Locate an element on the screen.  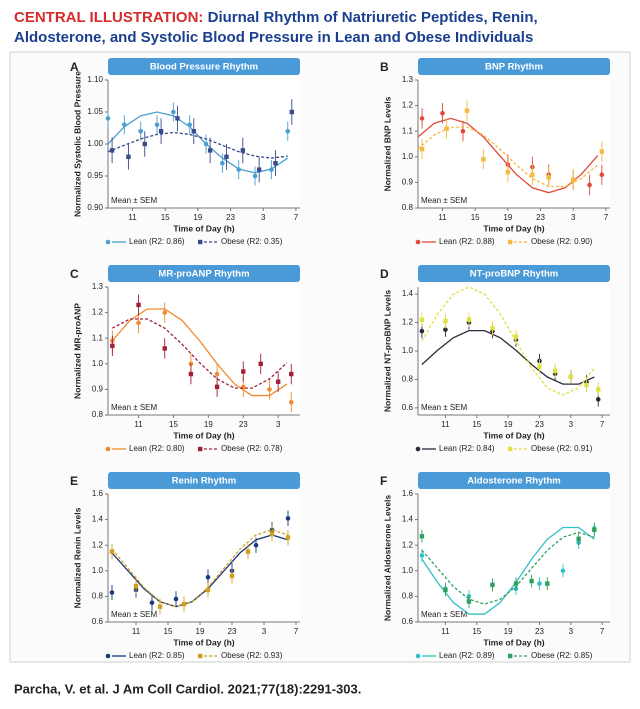
header-label: CENTRAL ILLUSTRATION: is located at coordinates (108, 17).